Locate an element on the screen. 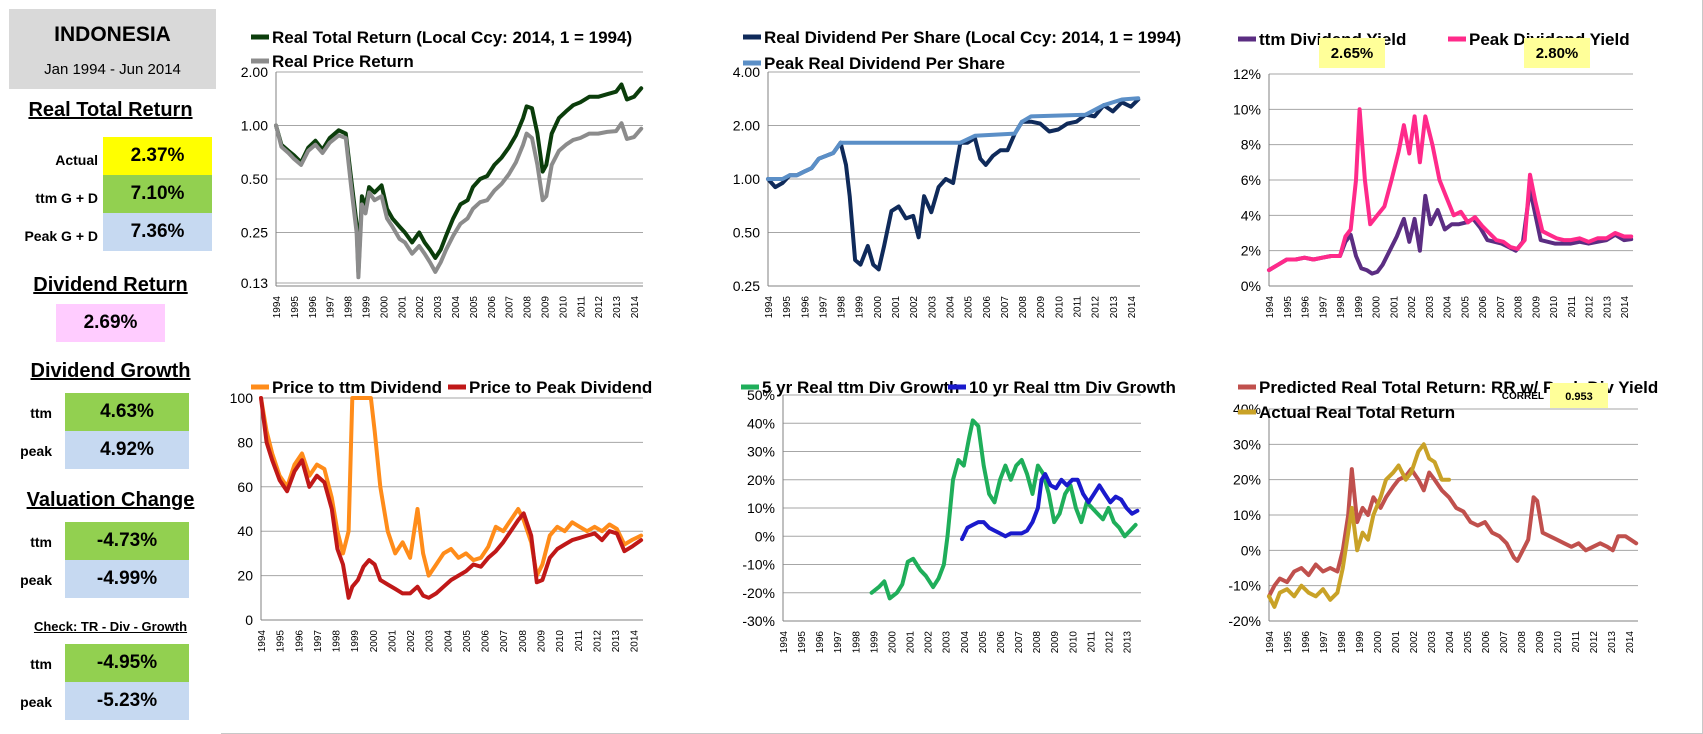 The image size is (1703, 734). x-tick-label: 1994 is located at coordinates (262, 641).